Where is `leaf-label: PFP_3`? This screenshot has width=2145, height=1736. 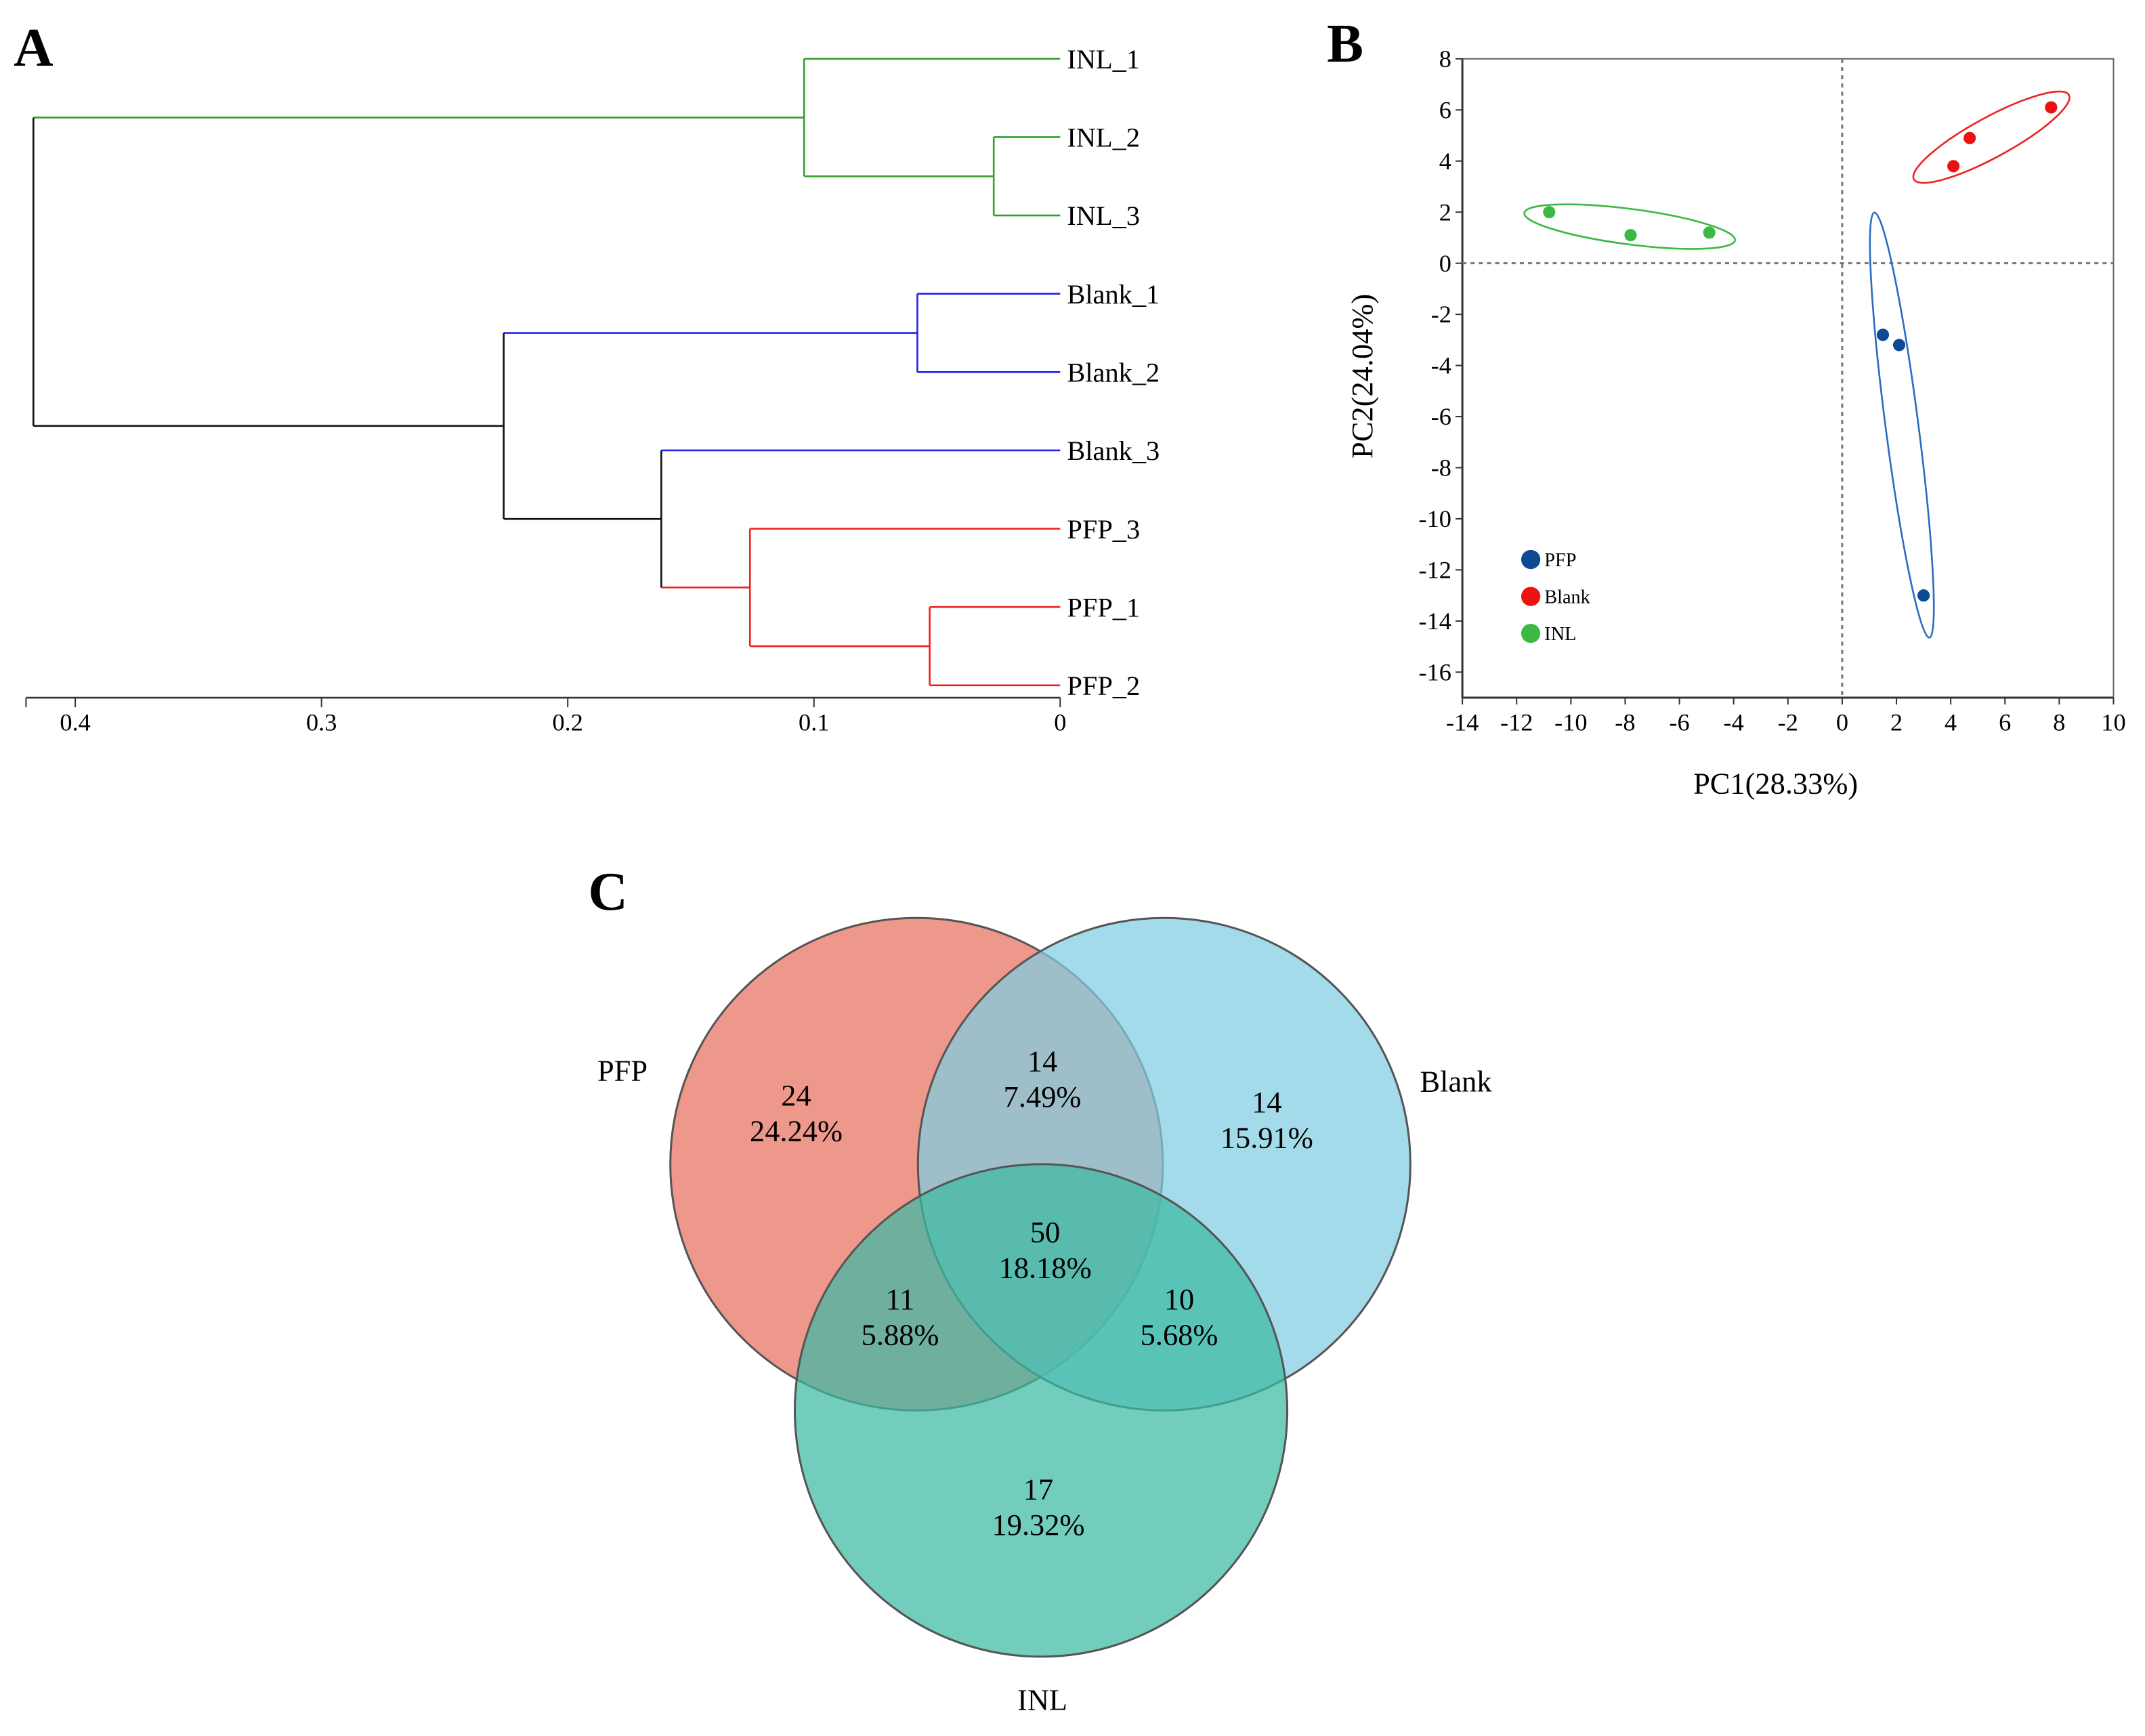 leaf-label: PFP_3 is located at coordinates (1103, 529).